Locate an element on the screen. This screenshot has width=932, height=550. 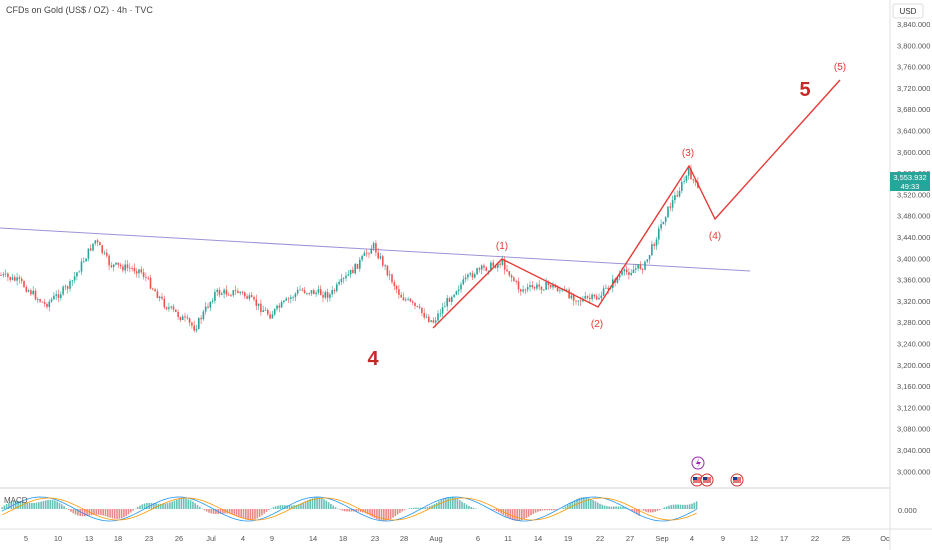
price-tick-label: 3,440.000 is located at coordinates (913, 237).